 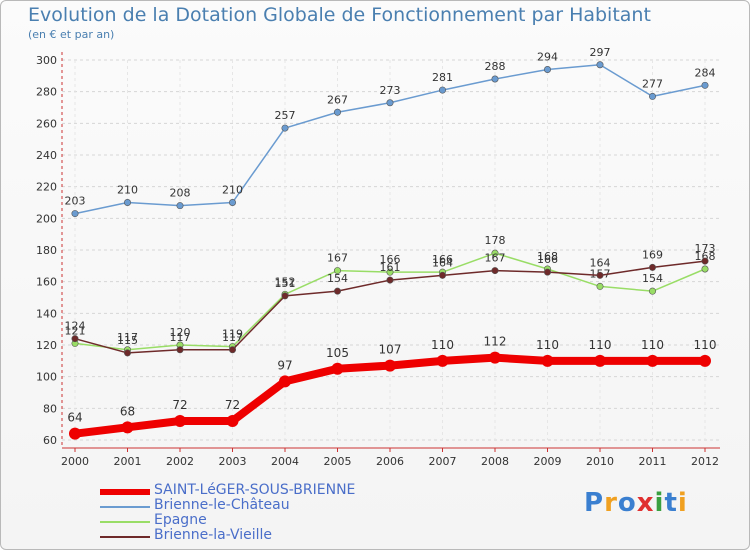 What do you see at coordinates (285, 381) in the screenshot?
I see `data-point-saint-leger-sous-brienne-2004` at bounding box center [285, 381].